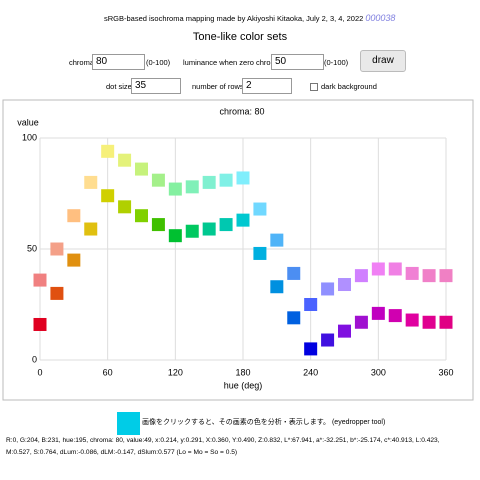 This screenshot has width=480, height=480. What do you see at coordinates (28, 122) in the screenshot?
I see `y-axis-label: value` at bounding box center [28, 122].